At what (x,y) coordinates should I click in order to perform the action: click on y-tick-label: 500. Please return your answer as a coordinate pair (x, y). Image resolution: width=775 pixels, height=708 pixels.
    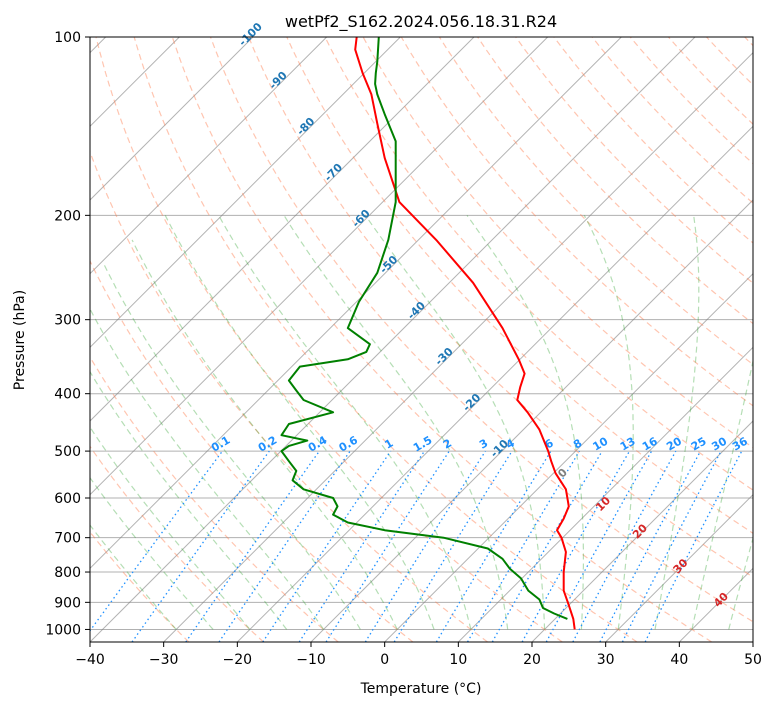
    Looking at the image, I should click on (67, 452).